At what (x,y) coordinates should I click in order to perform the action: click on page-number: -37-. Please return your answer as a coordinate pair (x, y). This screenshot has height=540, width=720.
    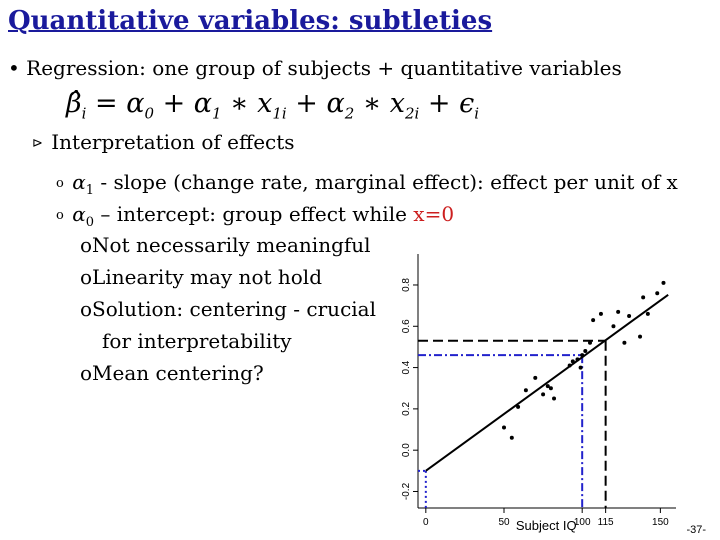
    Looking at the image, I should click on (696, 530).